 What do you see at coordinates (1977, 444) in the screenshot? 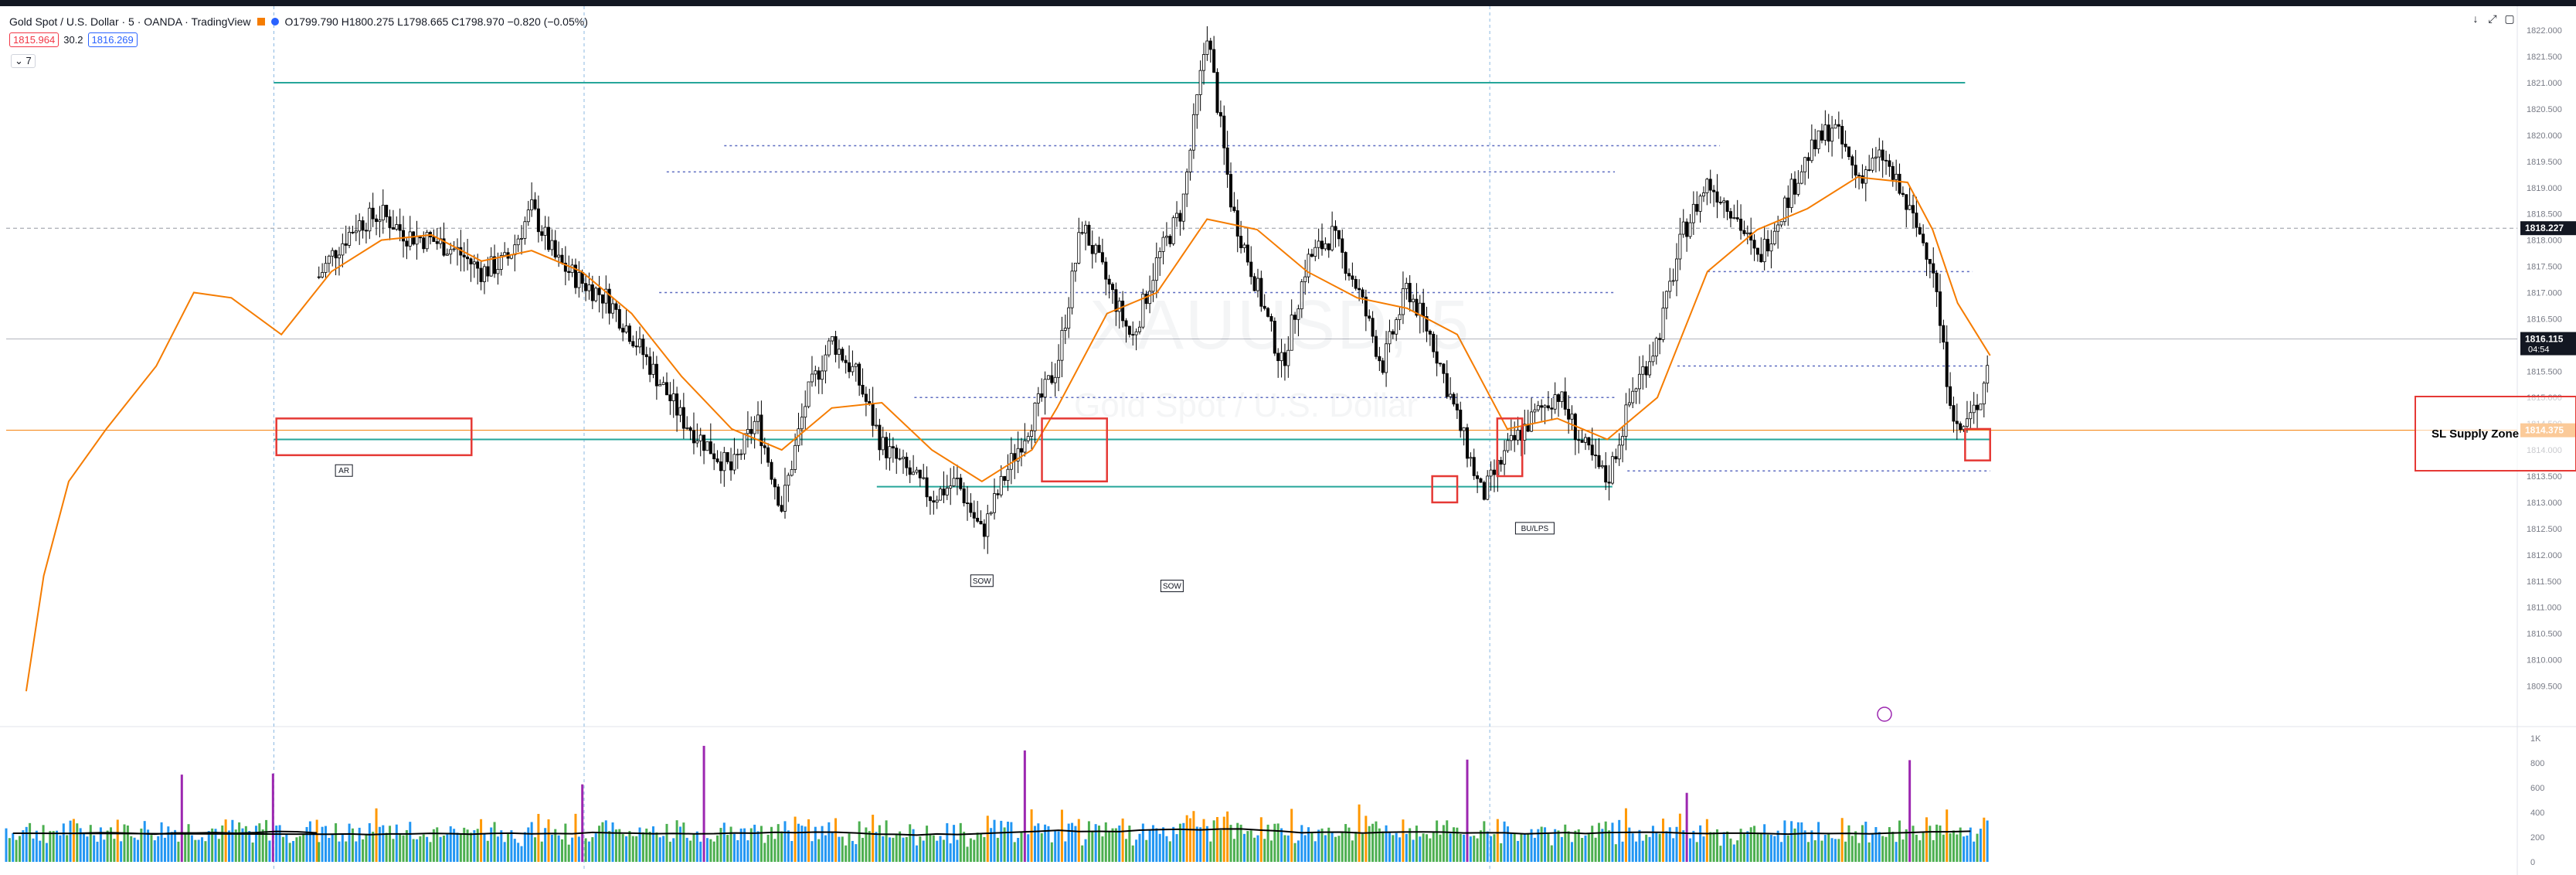
I see `highlight-box` at bounding box center [1977, 444].